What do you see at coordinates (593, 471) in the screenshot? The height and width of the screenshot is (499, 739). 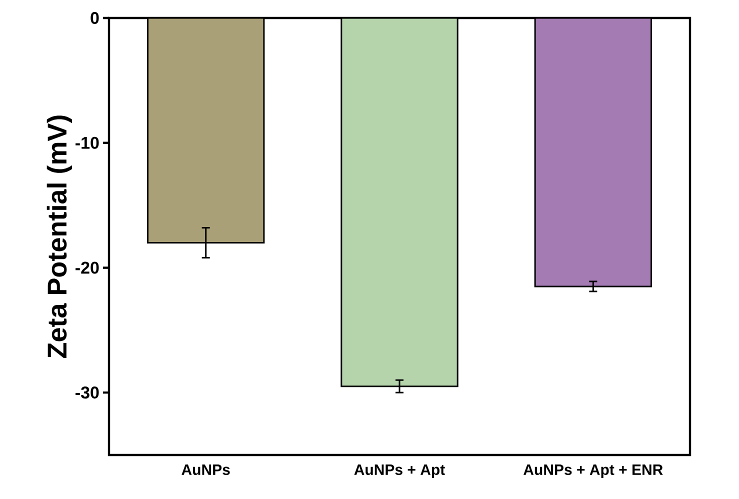 I see `x-tick-label: AuNPs + Apt + ENR` at bounding box center [593, 471].